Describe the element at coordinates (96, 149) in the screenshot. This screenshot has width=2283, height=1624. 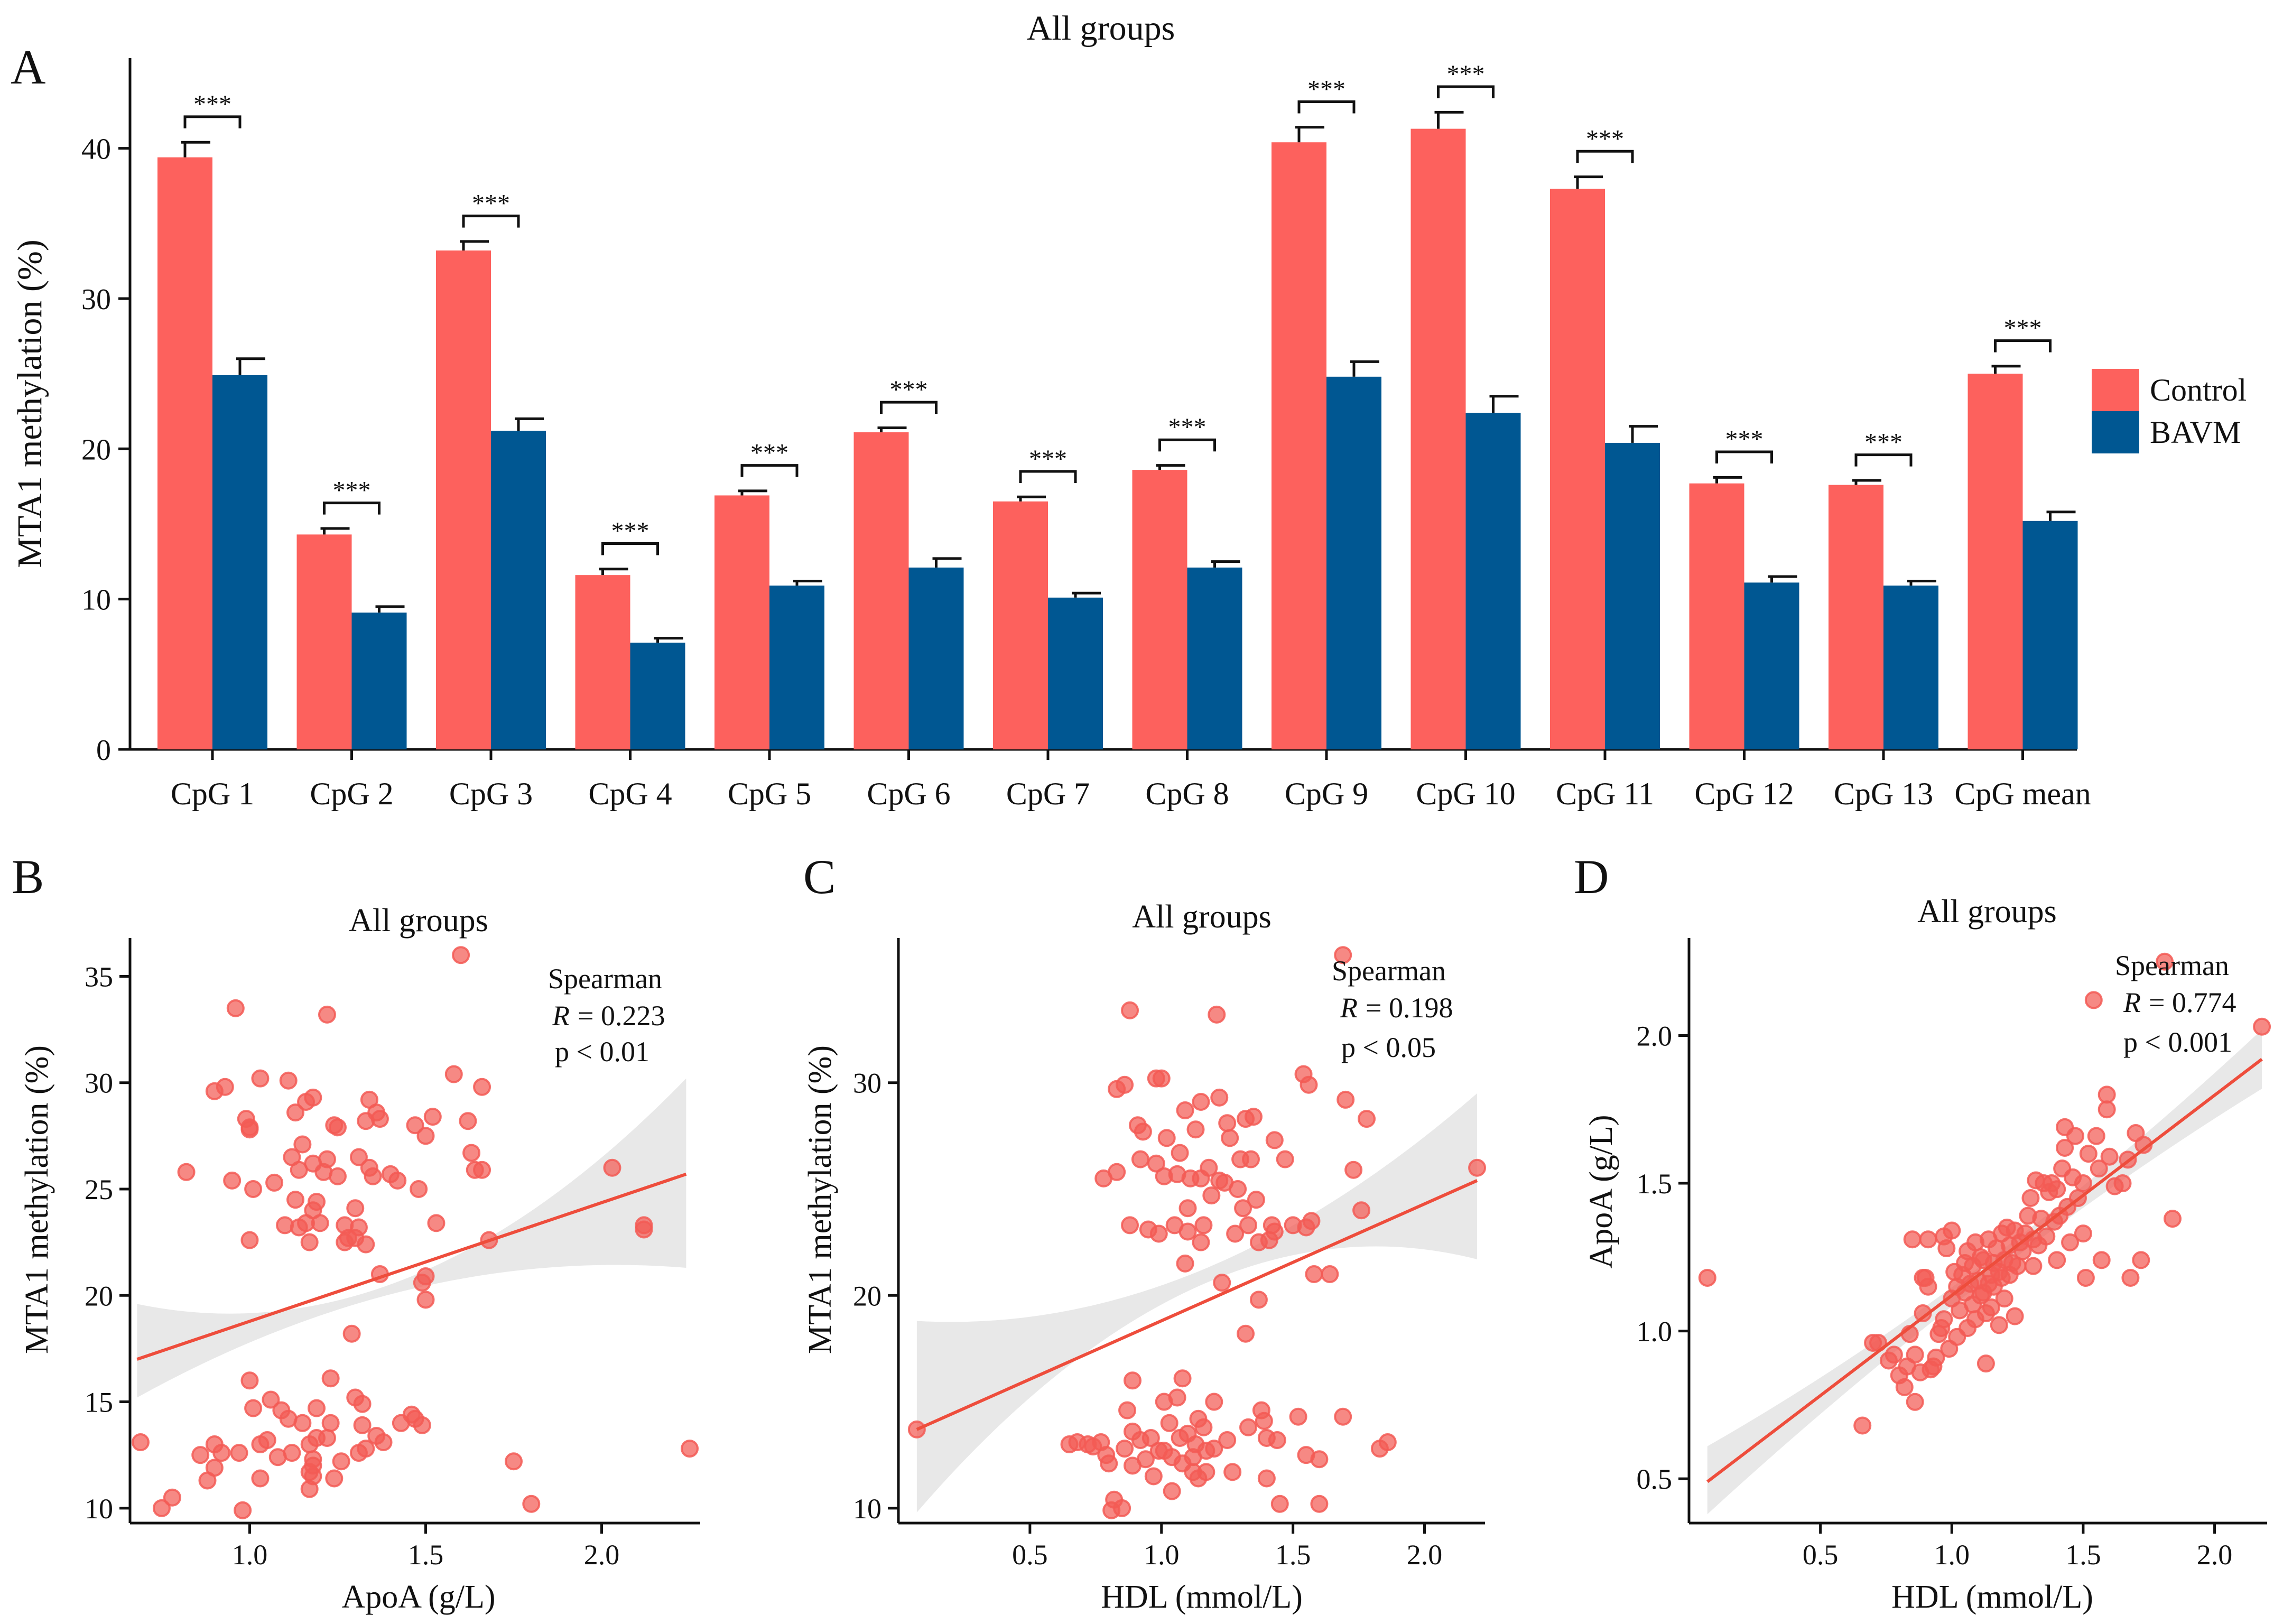
I see `y-tick-label: 40` at that location.